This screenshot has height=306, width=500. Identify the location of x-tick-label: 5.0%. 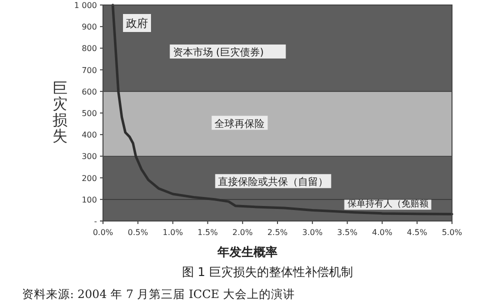
(452, 232).